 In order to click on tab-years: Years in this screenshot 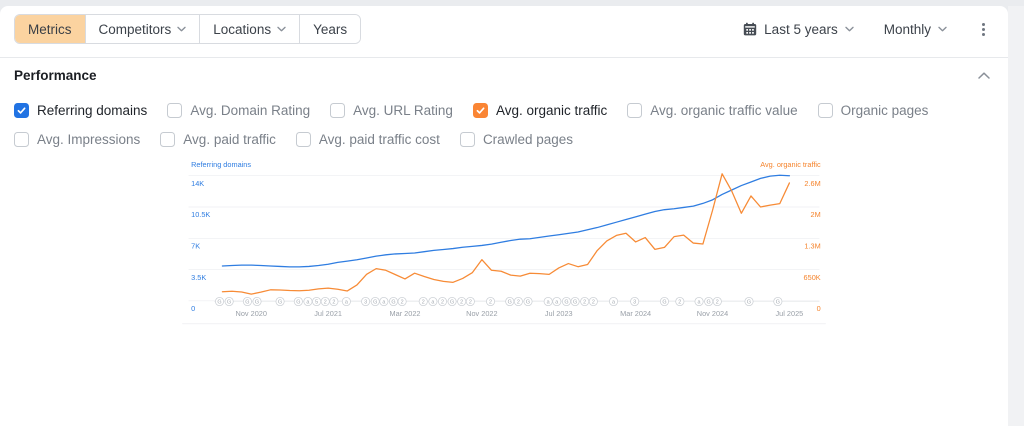, I will do `click(330, 29)`.